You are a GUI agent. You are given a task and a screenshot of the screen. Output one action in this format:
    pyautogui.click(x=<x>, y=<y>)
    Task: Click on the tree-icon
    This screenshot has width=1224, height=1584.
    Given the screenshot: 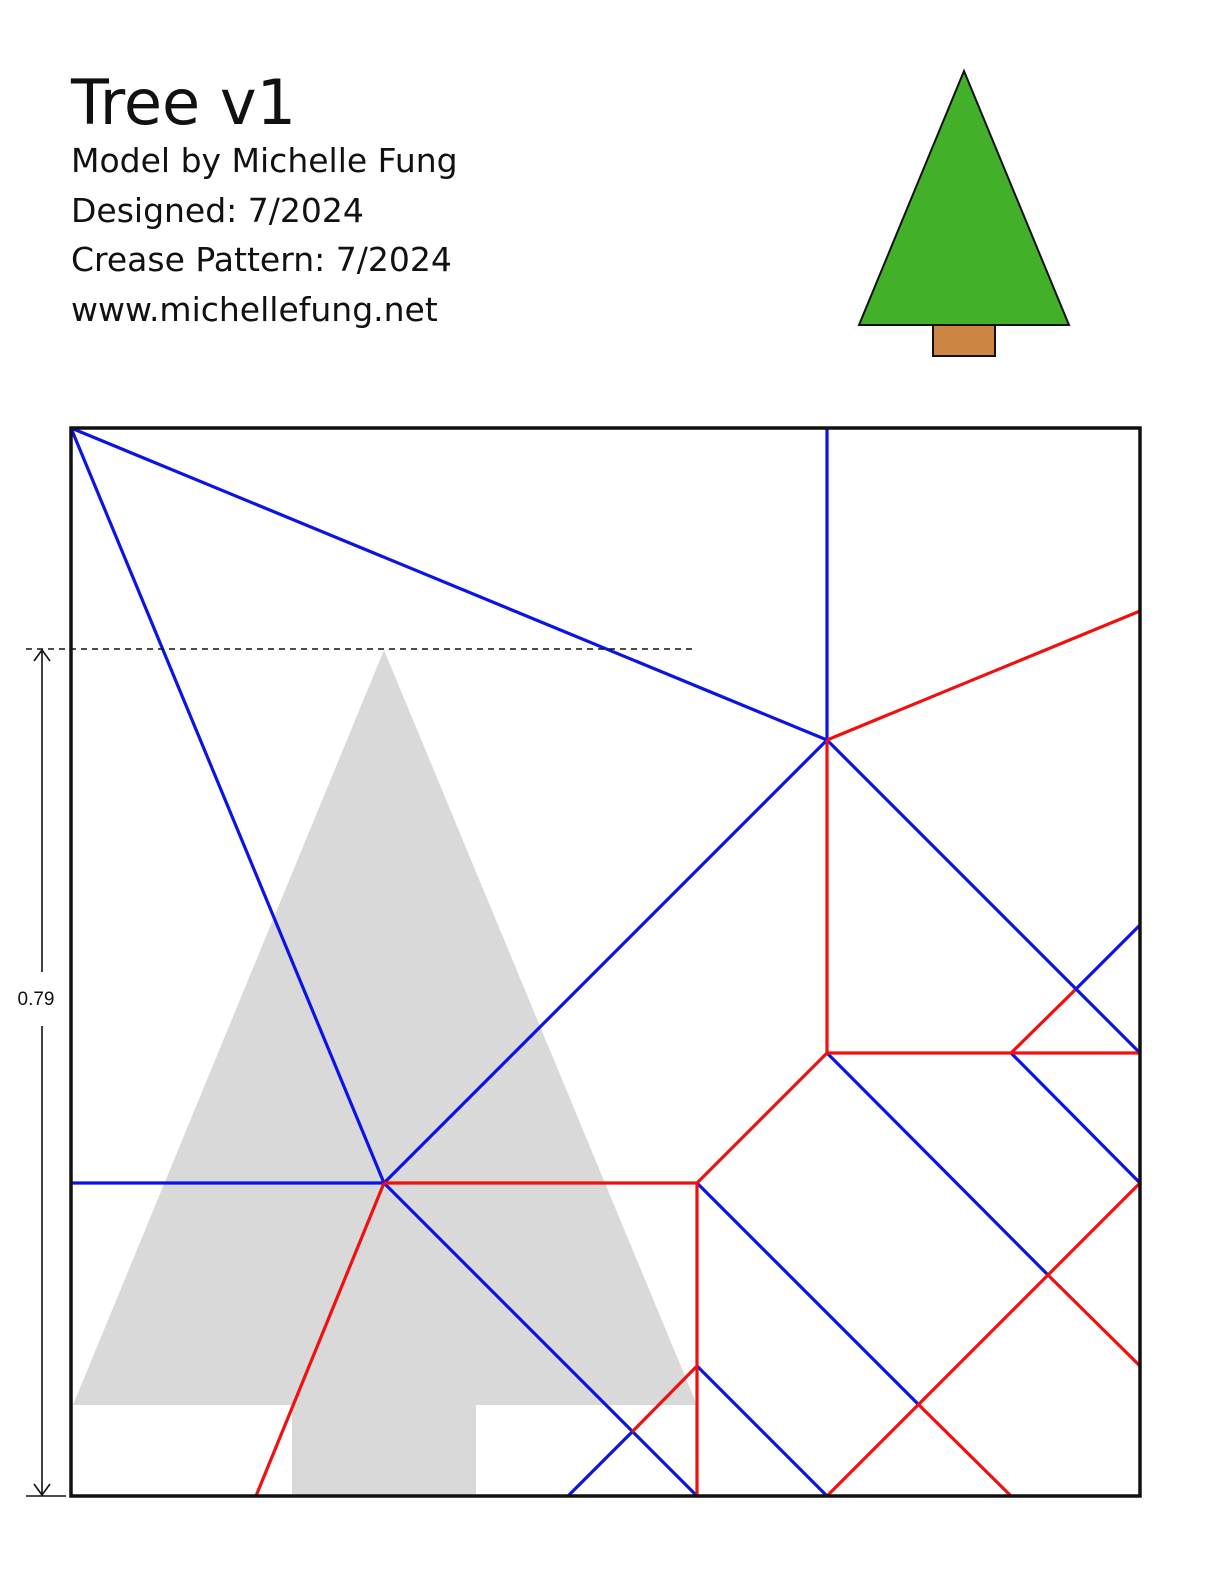 What is the action you would take?
    pyautogui.click(x=964, y=212)
    